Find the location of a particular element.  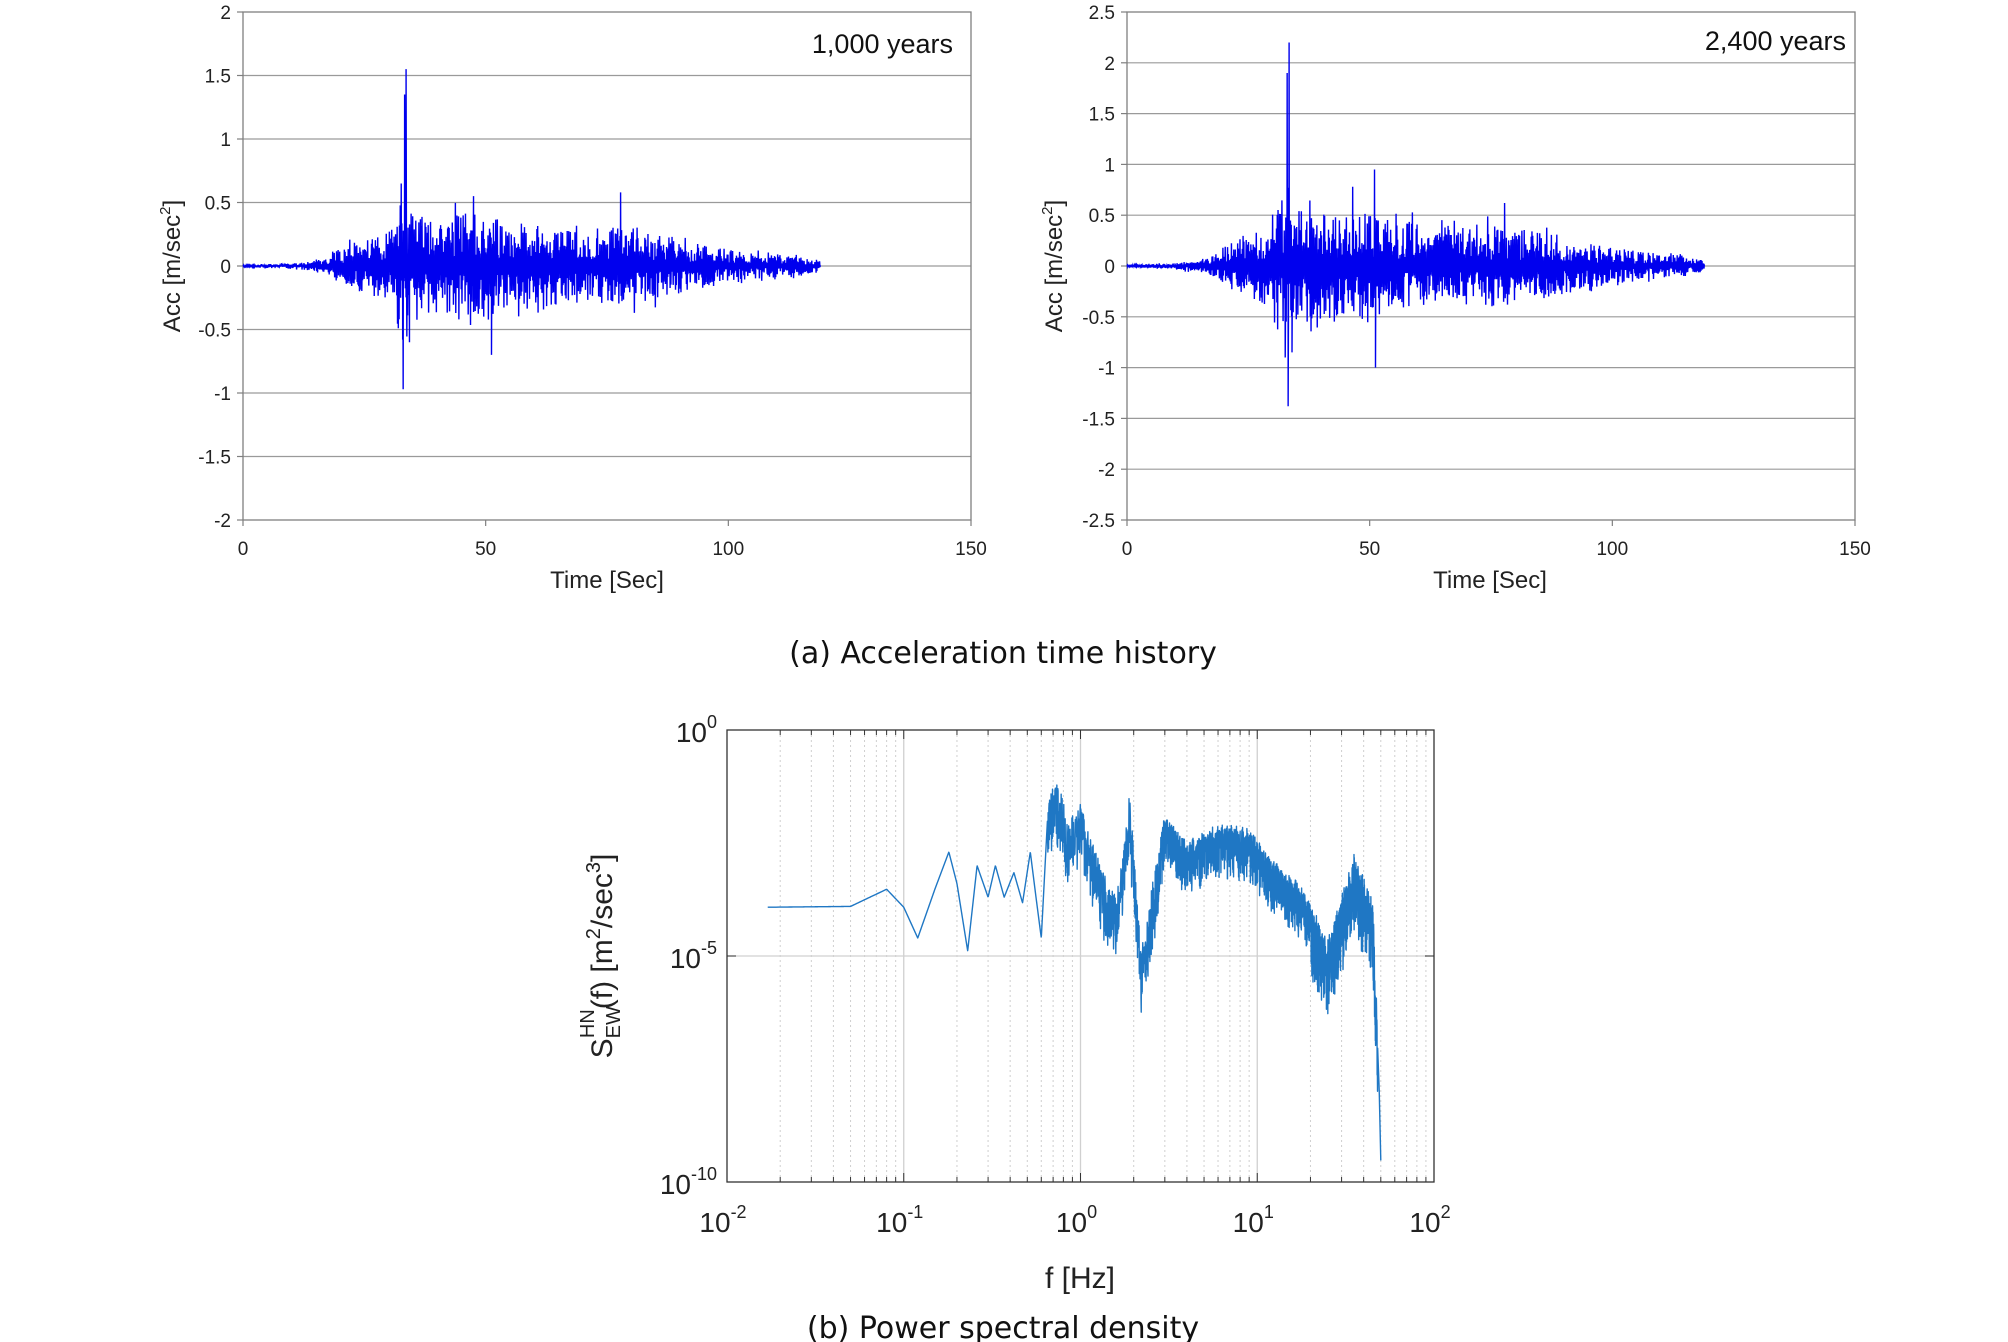

chart1-y-axis-label: Acc [m/sec2] is located at coordinates (171, 266).